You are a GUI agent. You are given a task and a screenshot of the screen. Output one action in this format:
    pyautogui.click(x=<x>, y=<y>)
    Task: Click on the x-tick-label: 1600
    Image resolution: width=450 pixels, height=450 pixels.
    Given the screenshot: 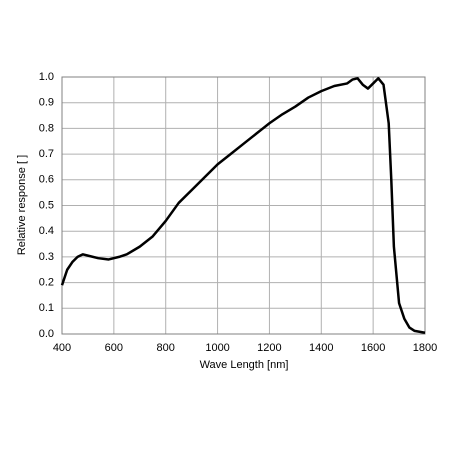 What is the action you would take?
    pyautogui.click(x=373, y=348)
    